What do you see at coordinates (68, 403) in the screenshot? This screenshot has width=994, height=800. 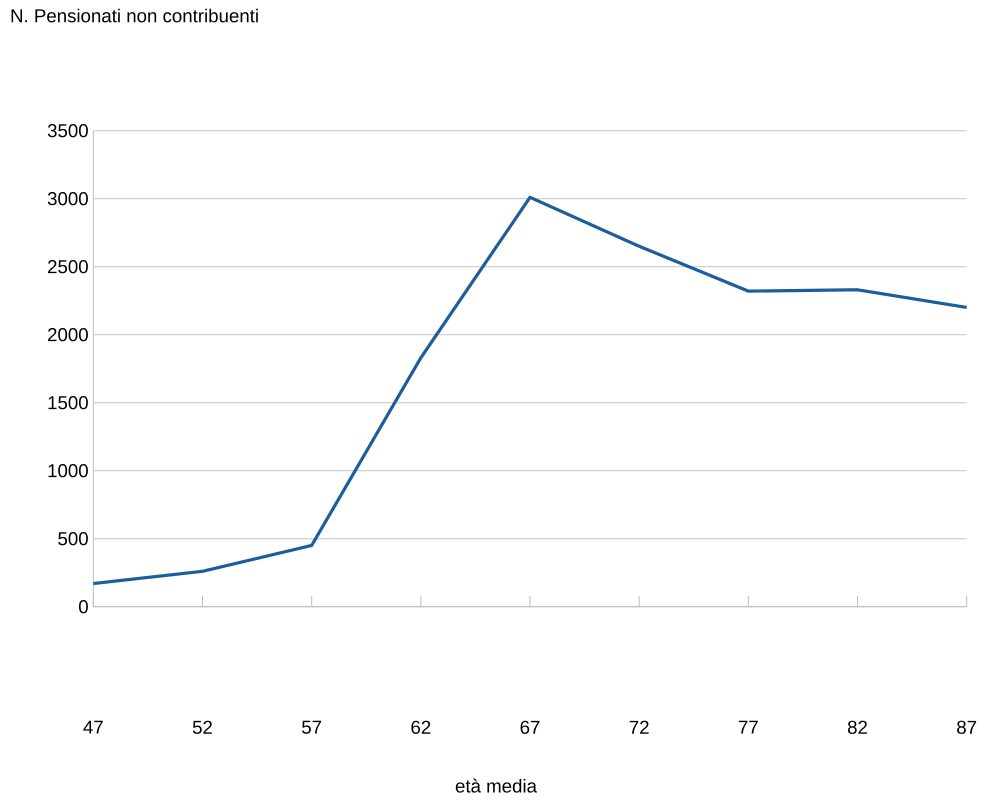 I see `y-tick-label: 1500` at bounding box center [68, 403].